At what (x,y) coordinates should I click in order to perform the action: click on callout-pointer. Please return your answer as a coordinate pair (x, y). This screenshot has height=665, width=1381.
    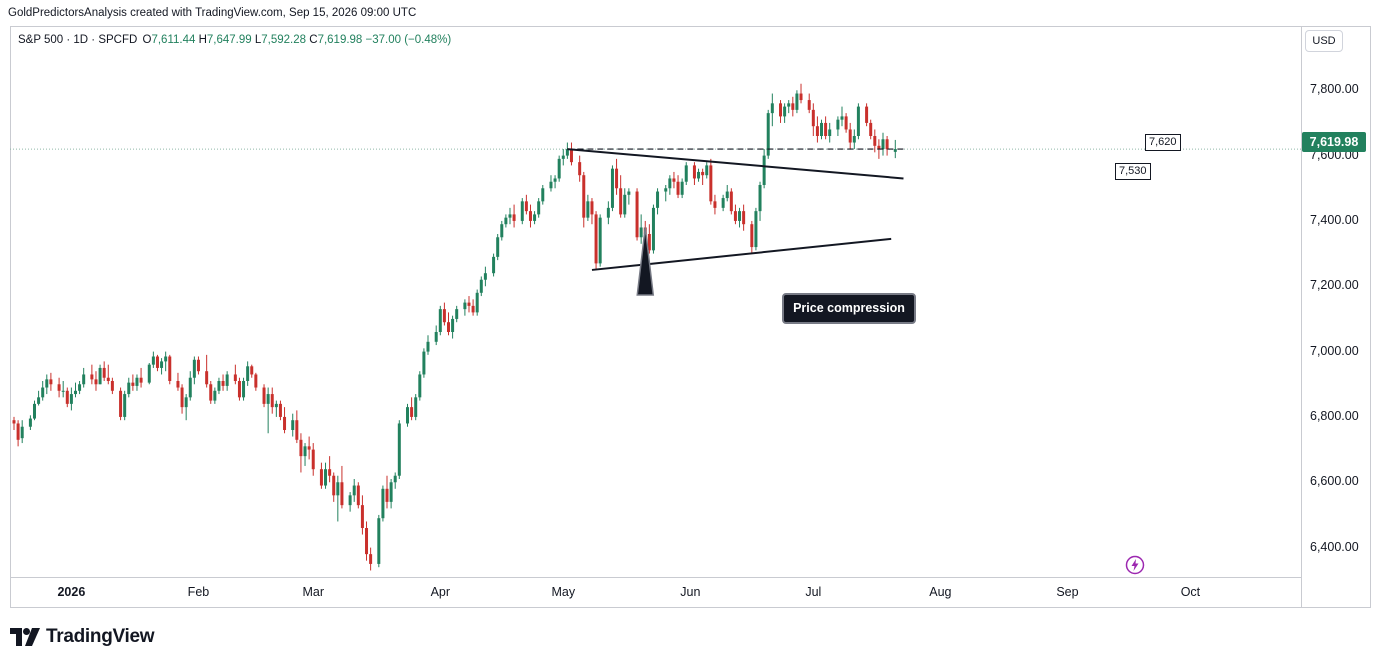
    Looking at the image, I should click on (645, 261).